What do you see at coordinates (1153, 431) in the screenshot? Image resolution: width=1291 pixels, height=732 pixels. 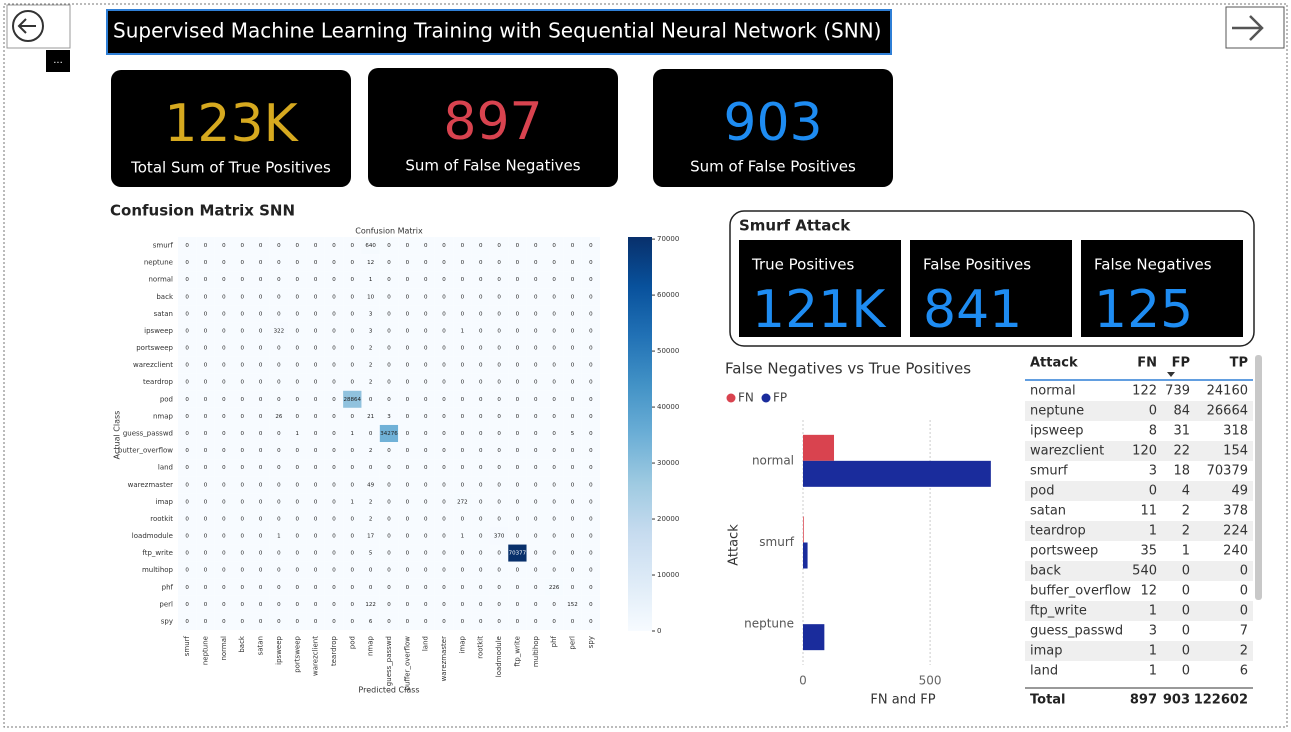 I see `table-cell: 8` at bounding box center [1153, 431].